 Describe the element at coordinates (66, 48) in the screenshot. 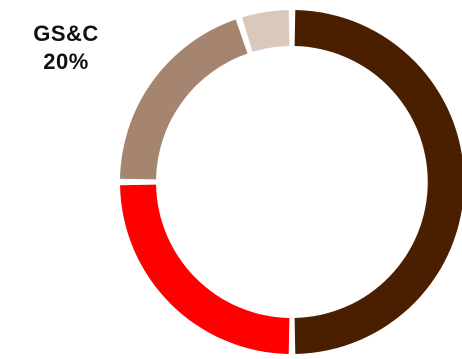

I see `segment-callout: GS&C 20%` at that location.